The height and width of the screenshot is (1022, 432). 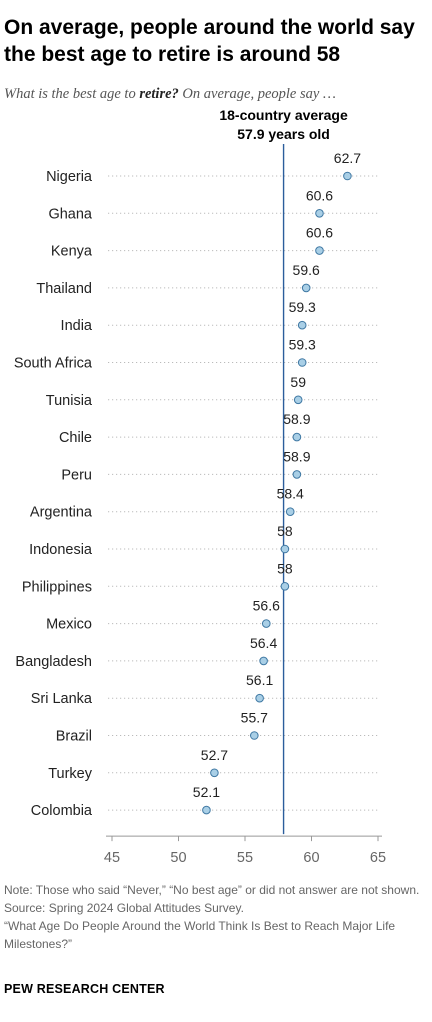 I want to click on x-tick-label: 45, so click(x=112, y=858).